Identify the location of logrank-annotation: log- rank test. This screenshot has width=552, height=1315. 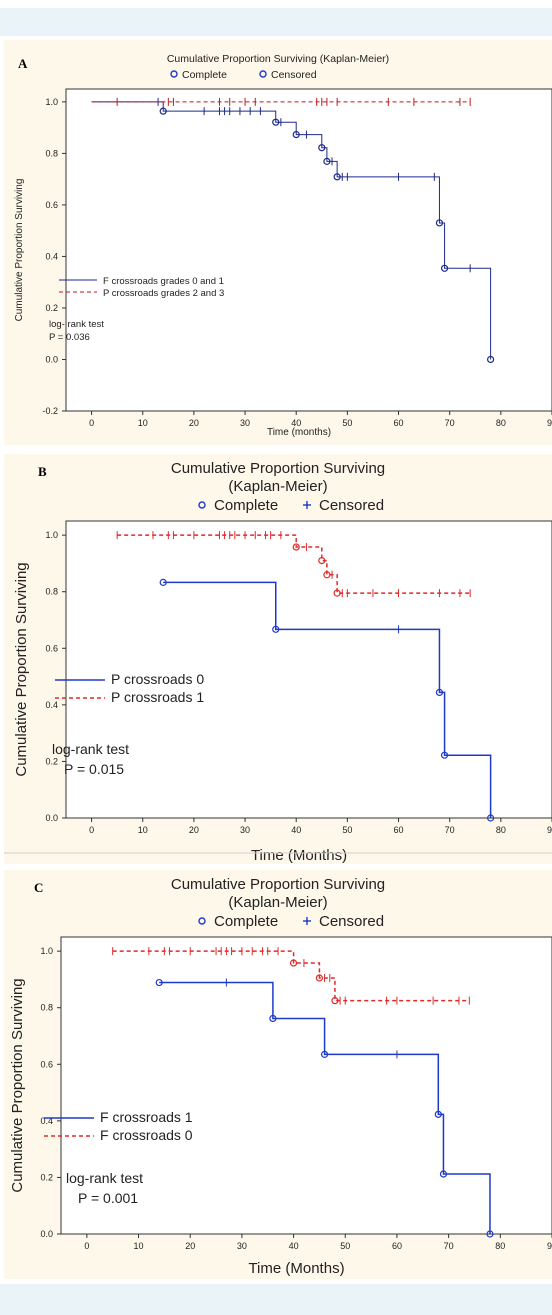
(76, 324).